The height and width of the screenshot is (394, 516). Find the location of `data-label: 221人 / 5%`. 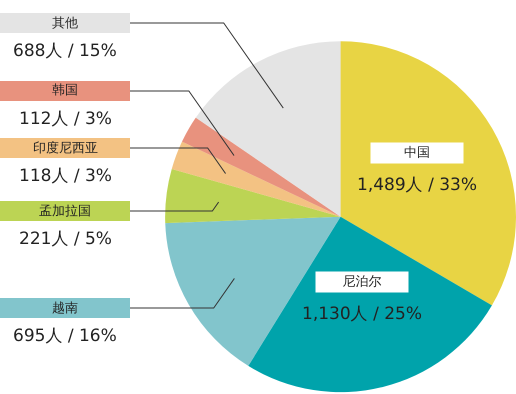

data-label: 221人 / 5% is located at coordinates (65, 239).